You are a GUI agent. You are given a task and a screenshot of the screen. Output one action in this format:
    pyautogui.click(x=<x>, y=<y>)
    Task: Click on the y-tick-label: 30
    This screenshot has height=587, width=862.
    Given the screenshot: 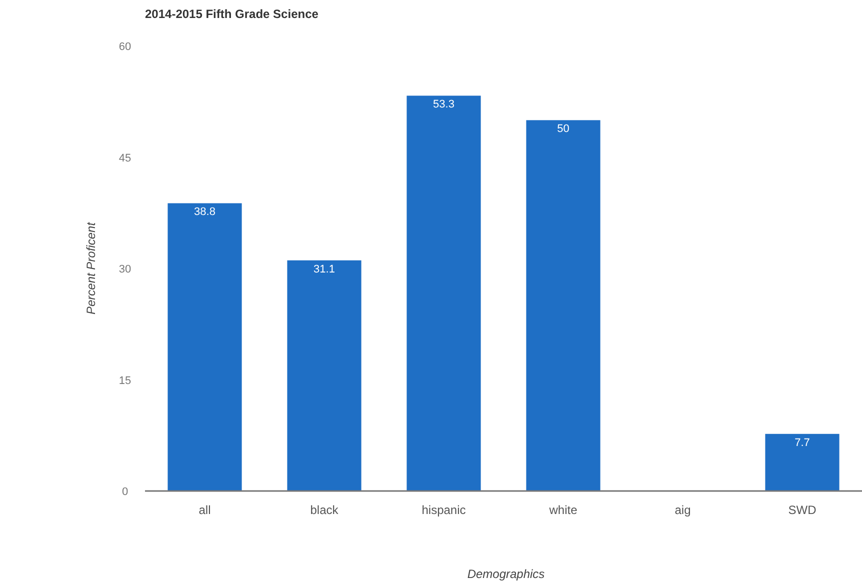 What is the action you would take?
    pyautogui.click(x=125, y=270)
    